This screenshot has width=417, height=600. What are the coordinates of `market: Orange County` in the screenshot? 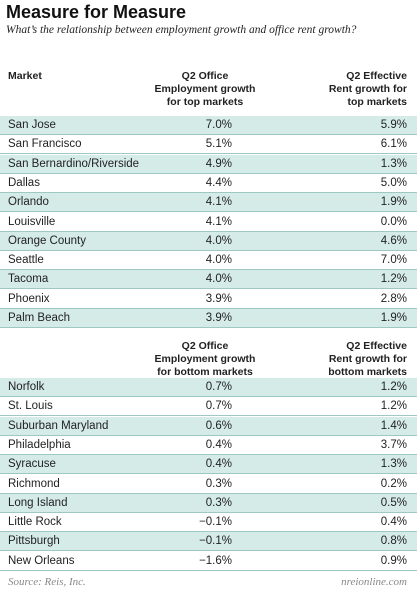 It's located at (47, 240).